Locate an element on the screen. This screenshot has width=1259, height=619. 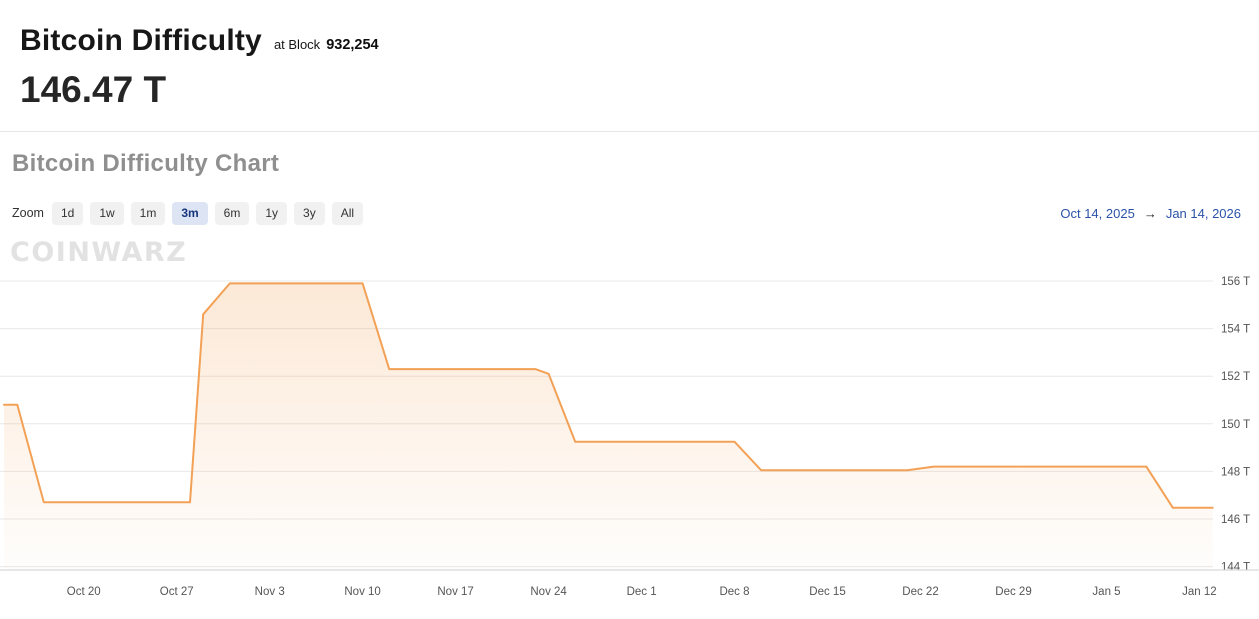
y-axis-label: 146 T is located at coordinates (1235, 520).